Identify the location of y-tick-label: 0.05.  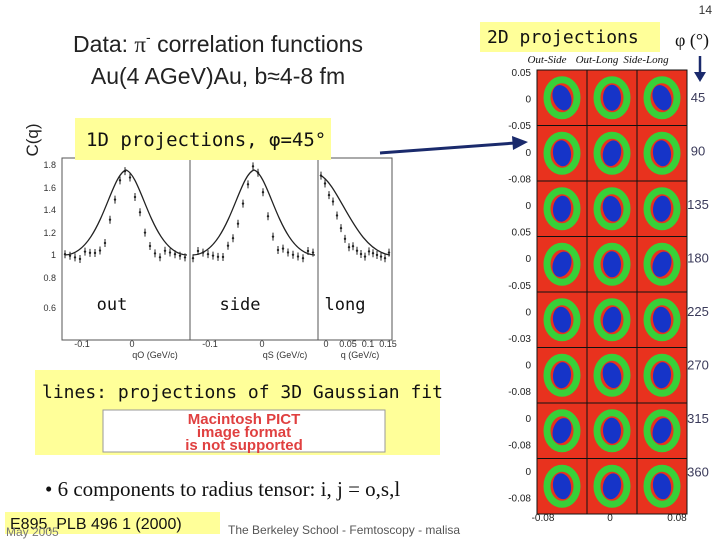
(522, 73).